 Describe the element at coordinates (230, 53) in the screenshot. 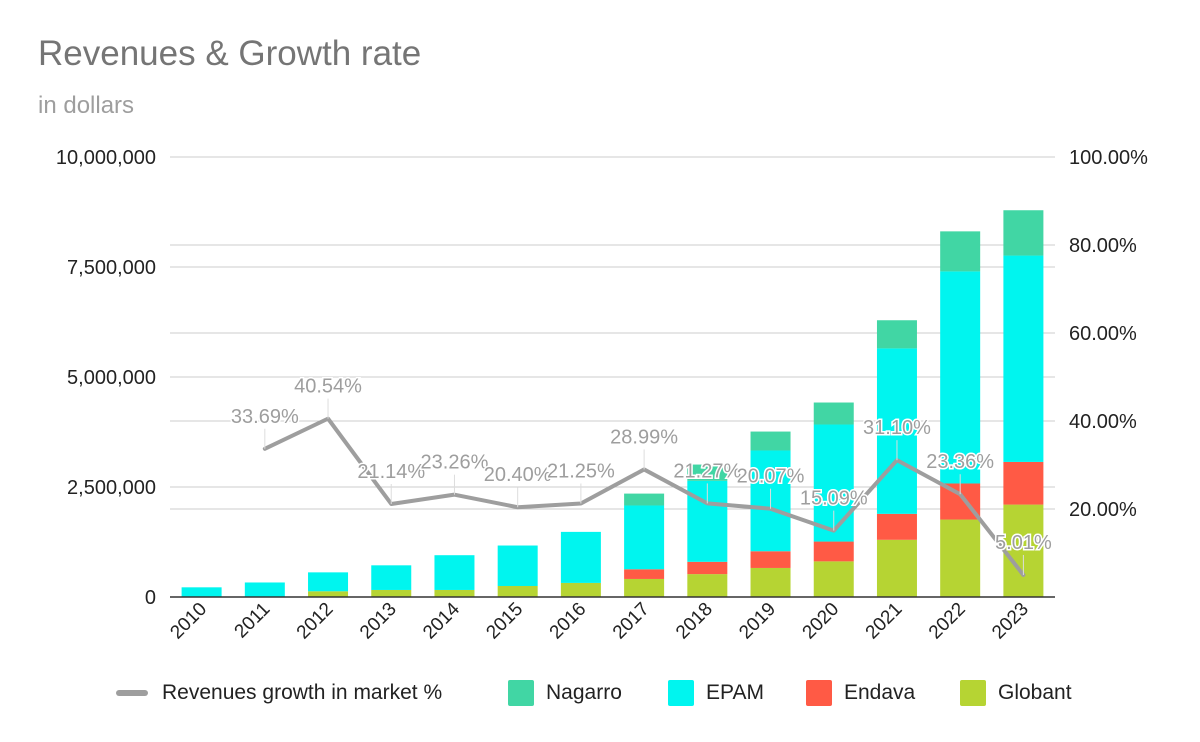

I see `chart-title: Revenues & Growth rate` at that location.